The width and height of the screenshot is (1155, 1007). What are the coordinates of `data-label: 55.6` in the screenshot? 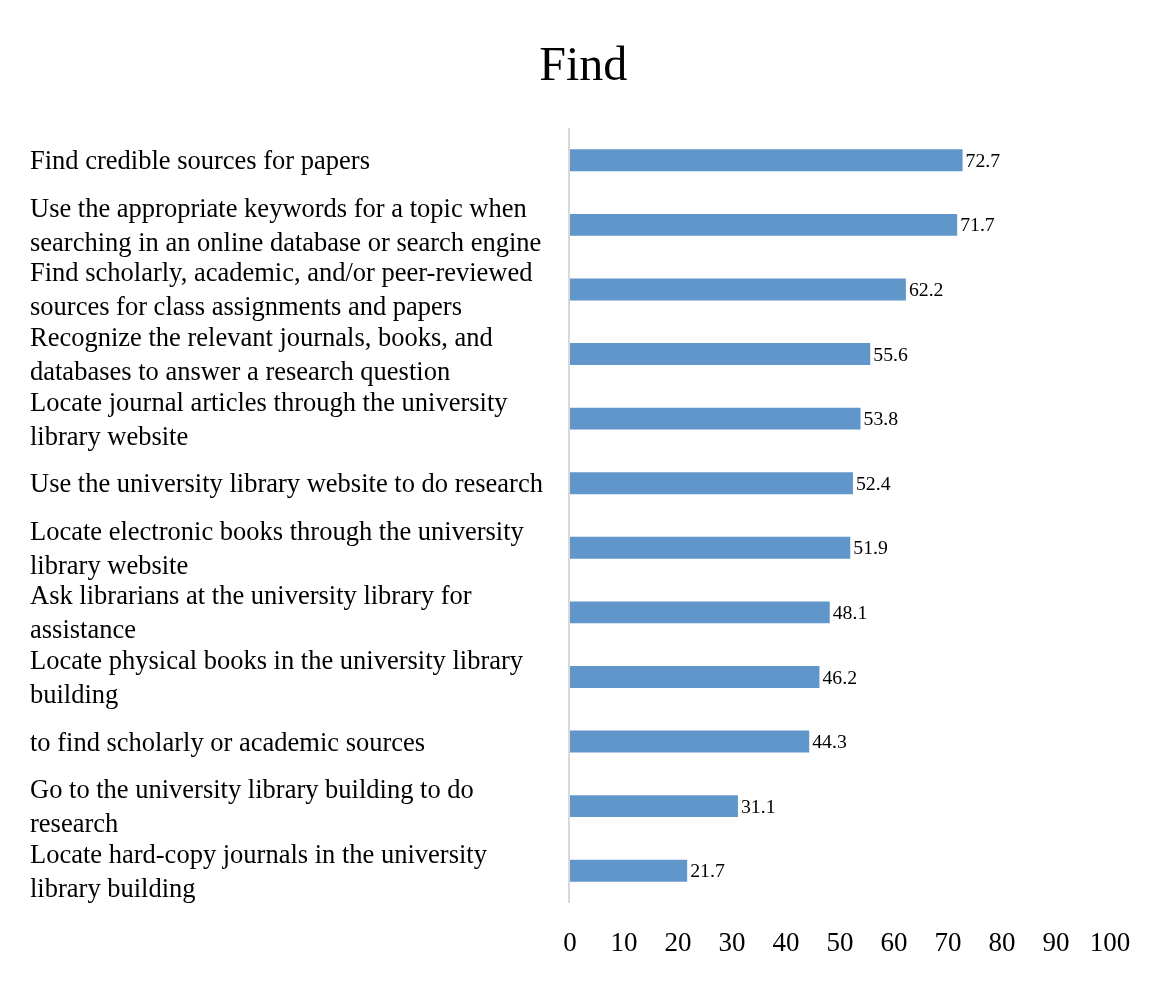 It's located at (890, 353).